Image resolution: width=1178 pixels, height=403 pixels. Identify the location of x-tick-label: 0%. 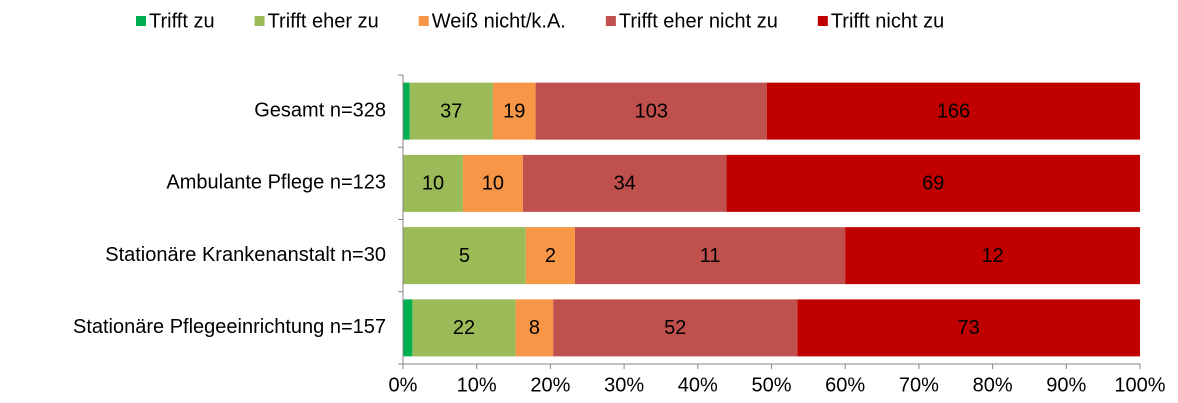
(403, 385).